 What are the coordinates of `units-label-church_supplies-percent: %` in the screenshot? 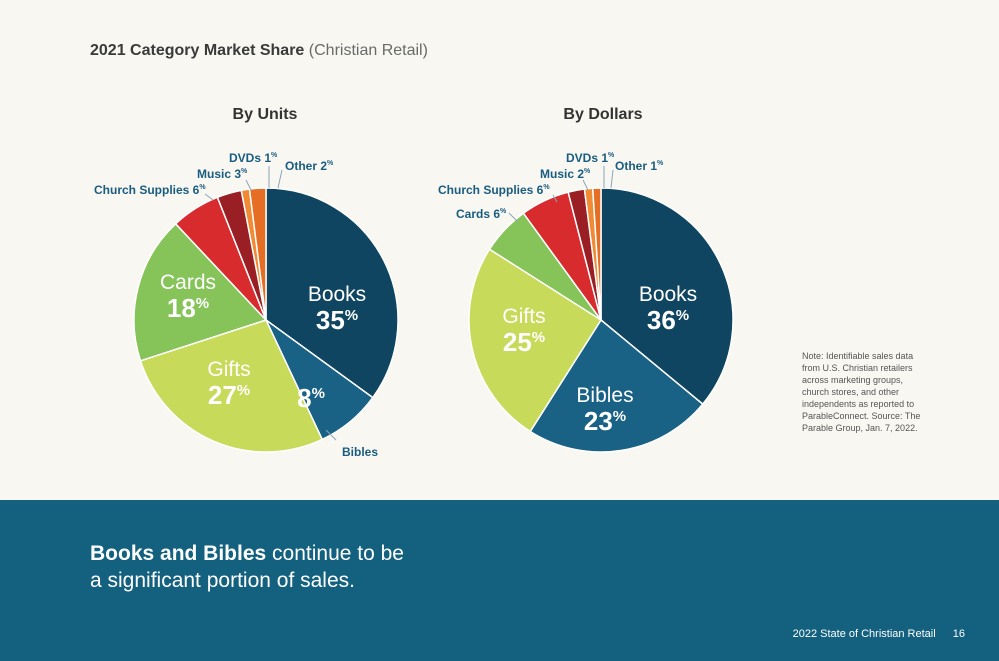 It's located at (202, 187).